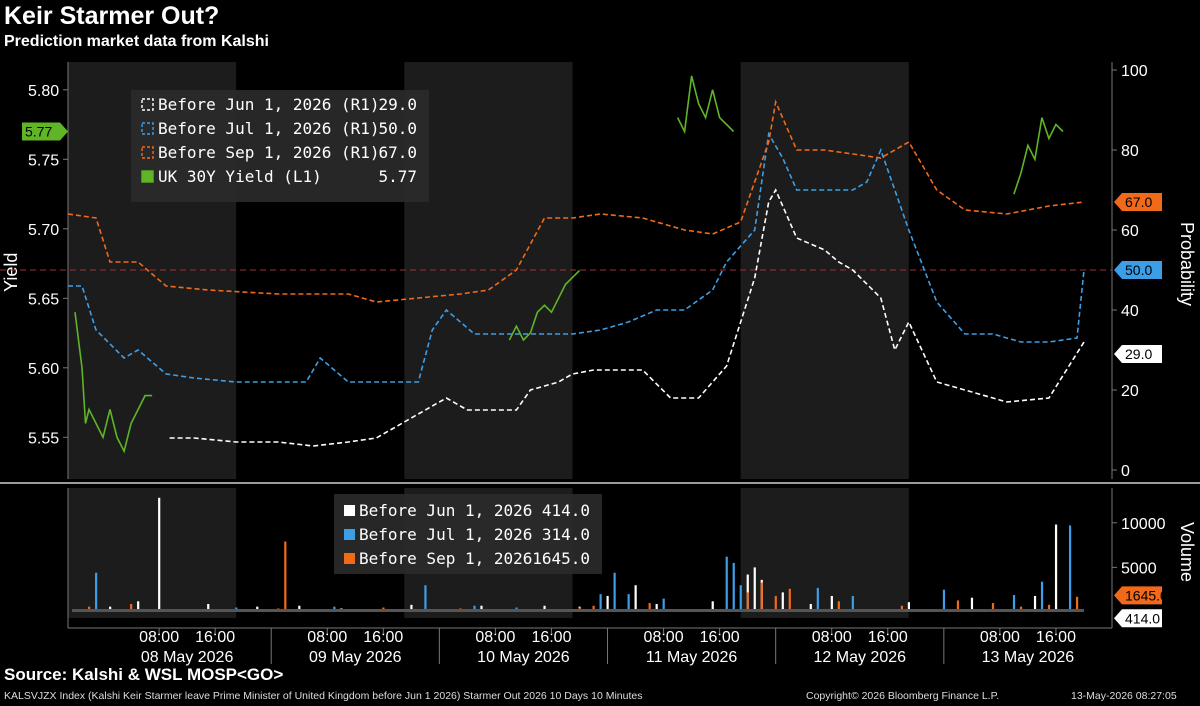  I want to click on shaded-period-volume, so click(824, 553).